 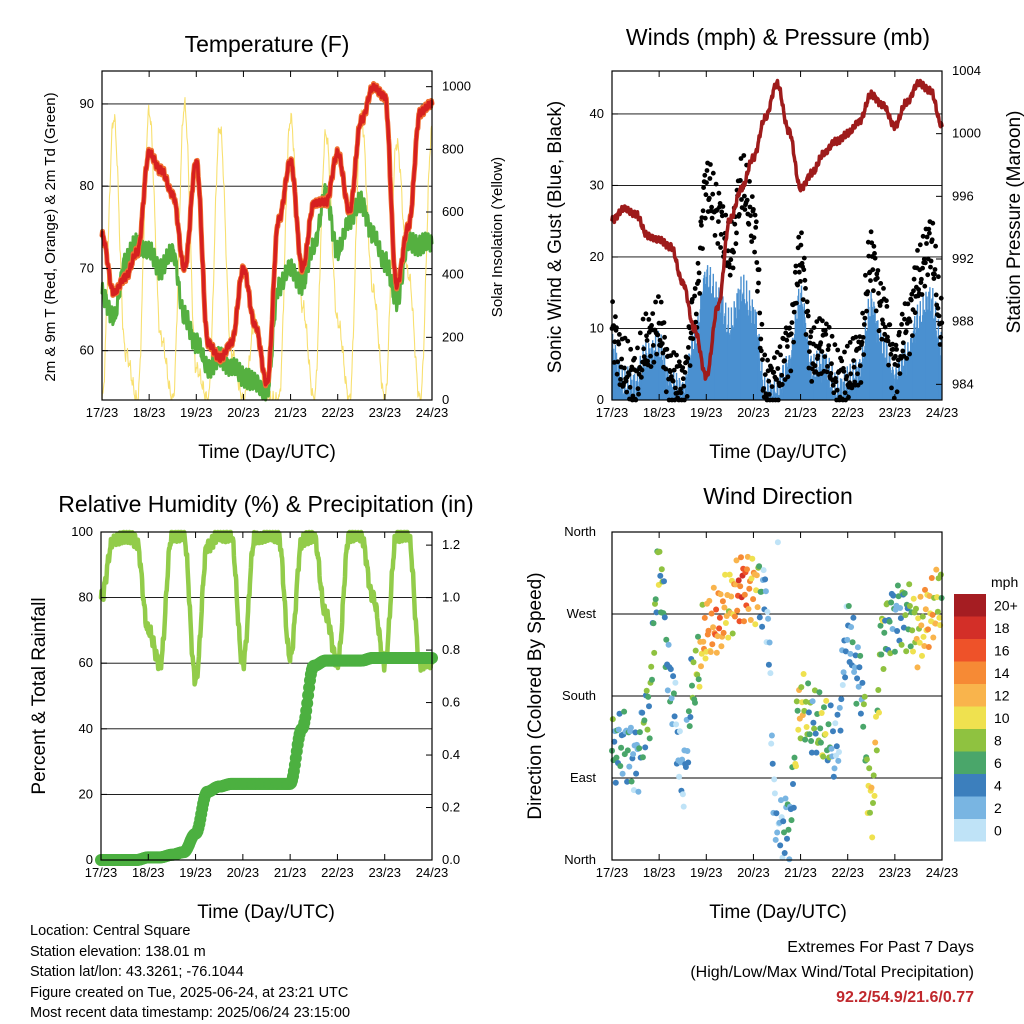 I want to click on temperature-ylabel: 2m & 9m T (Red, Orange) & 2m Td (Green), so click(x=50, y=236).